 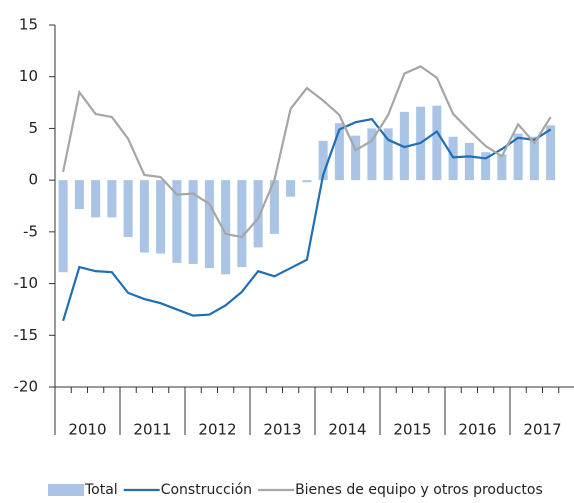 I want to click on y-tick-label: -20, so click(x=26, y=387).